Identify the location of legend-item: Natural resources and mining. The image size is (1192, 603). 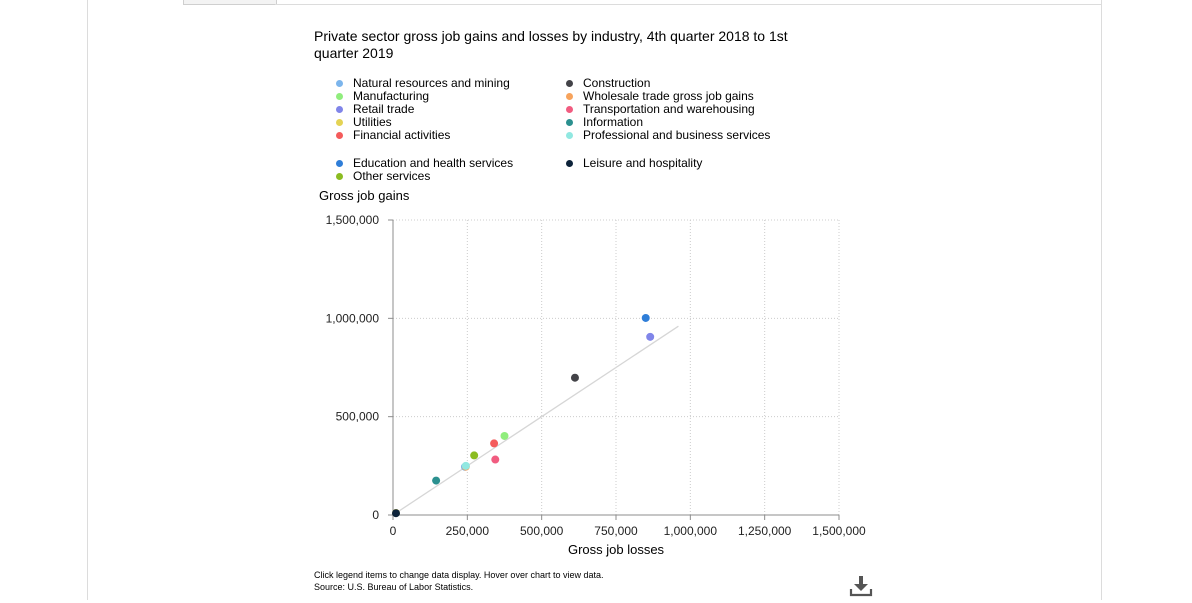
(439, 83).